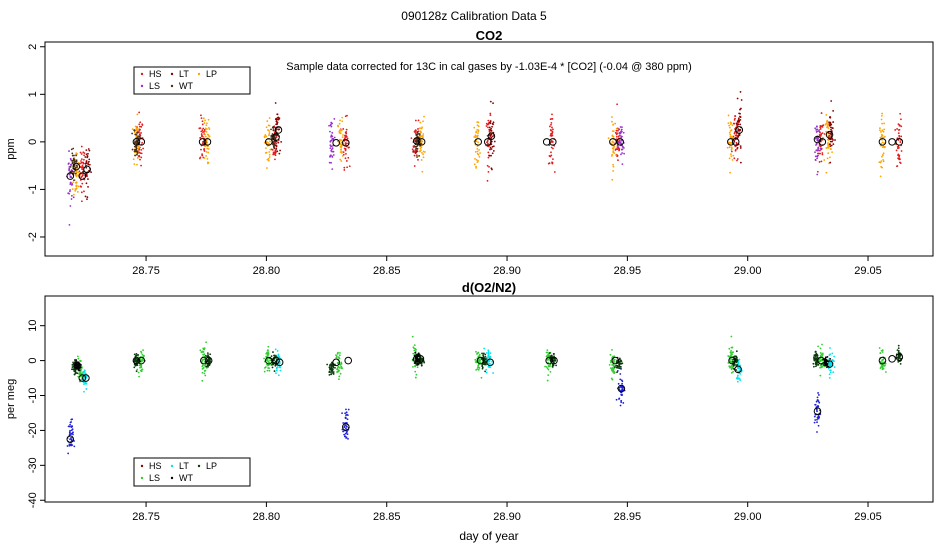 The width and height of the screenshot is (950, 550). I want to click on o2n2-legend-label-ls: LS, so click(154, 478).